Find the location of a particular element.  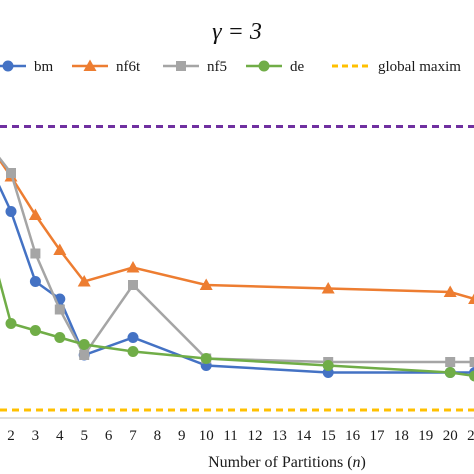

legend-item-4: global maxim is located at coordinates (396, 67).